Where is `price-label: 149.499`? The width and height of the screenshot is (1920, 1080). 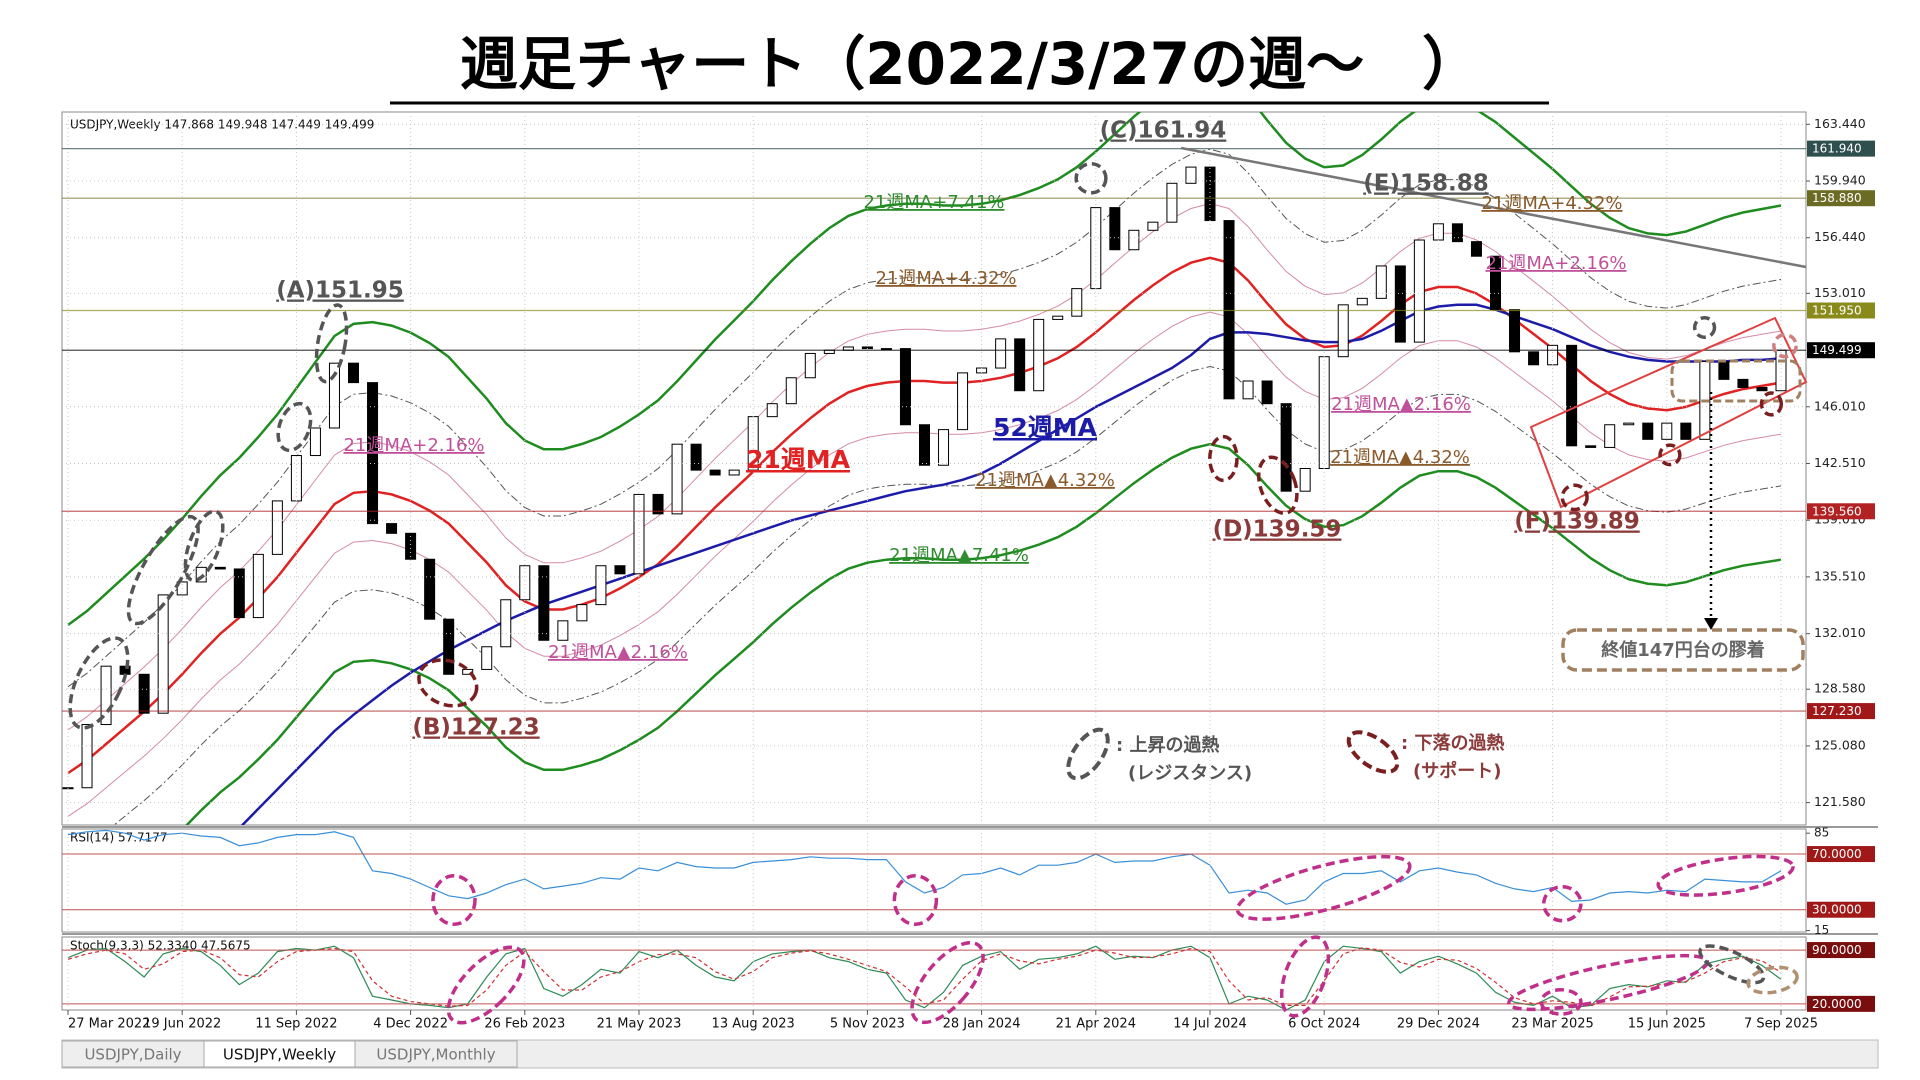 price-label: 149.499 is located at coordinates (1837, 350).